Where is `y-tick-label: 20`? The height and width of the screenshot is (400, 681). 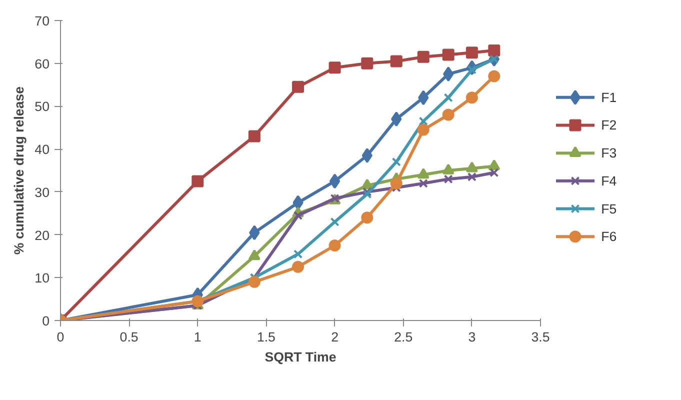 y-tick-label: 20 is located at coordinates (42, 235).